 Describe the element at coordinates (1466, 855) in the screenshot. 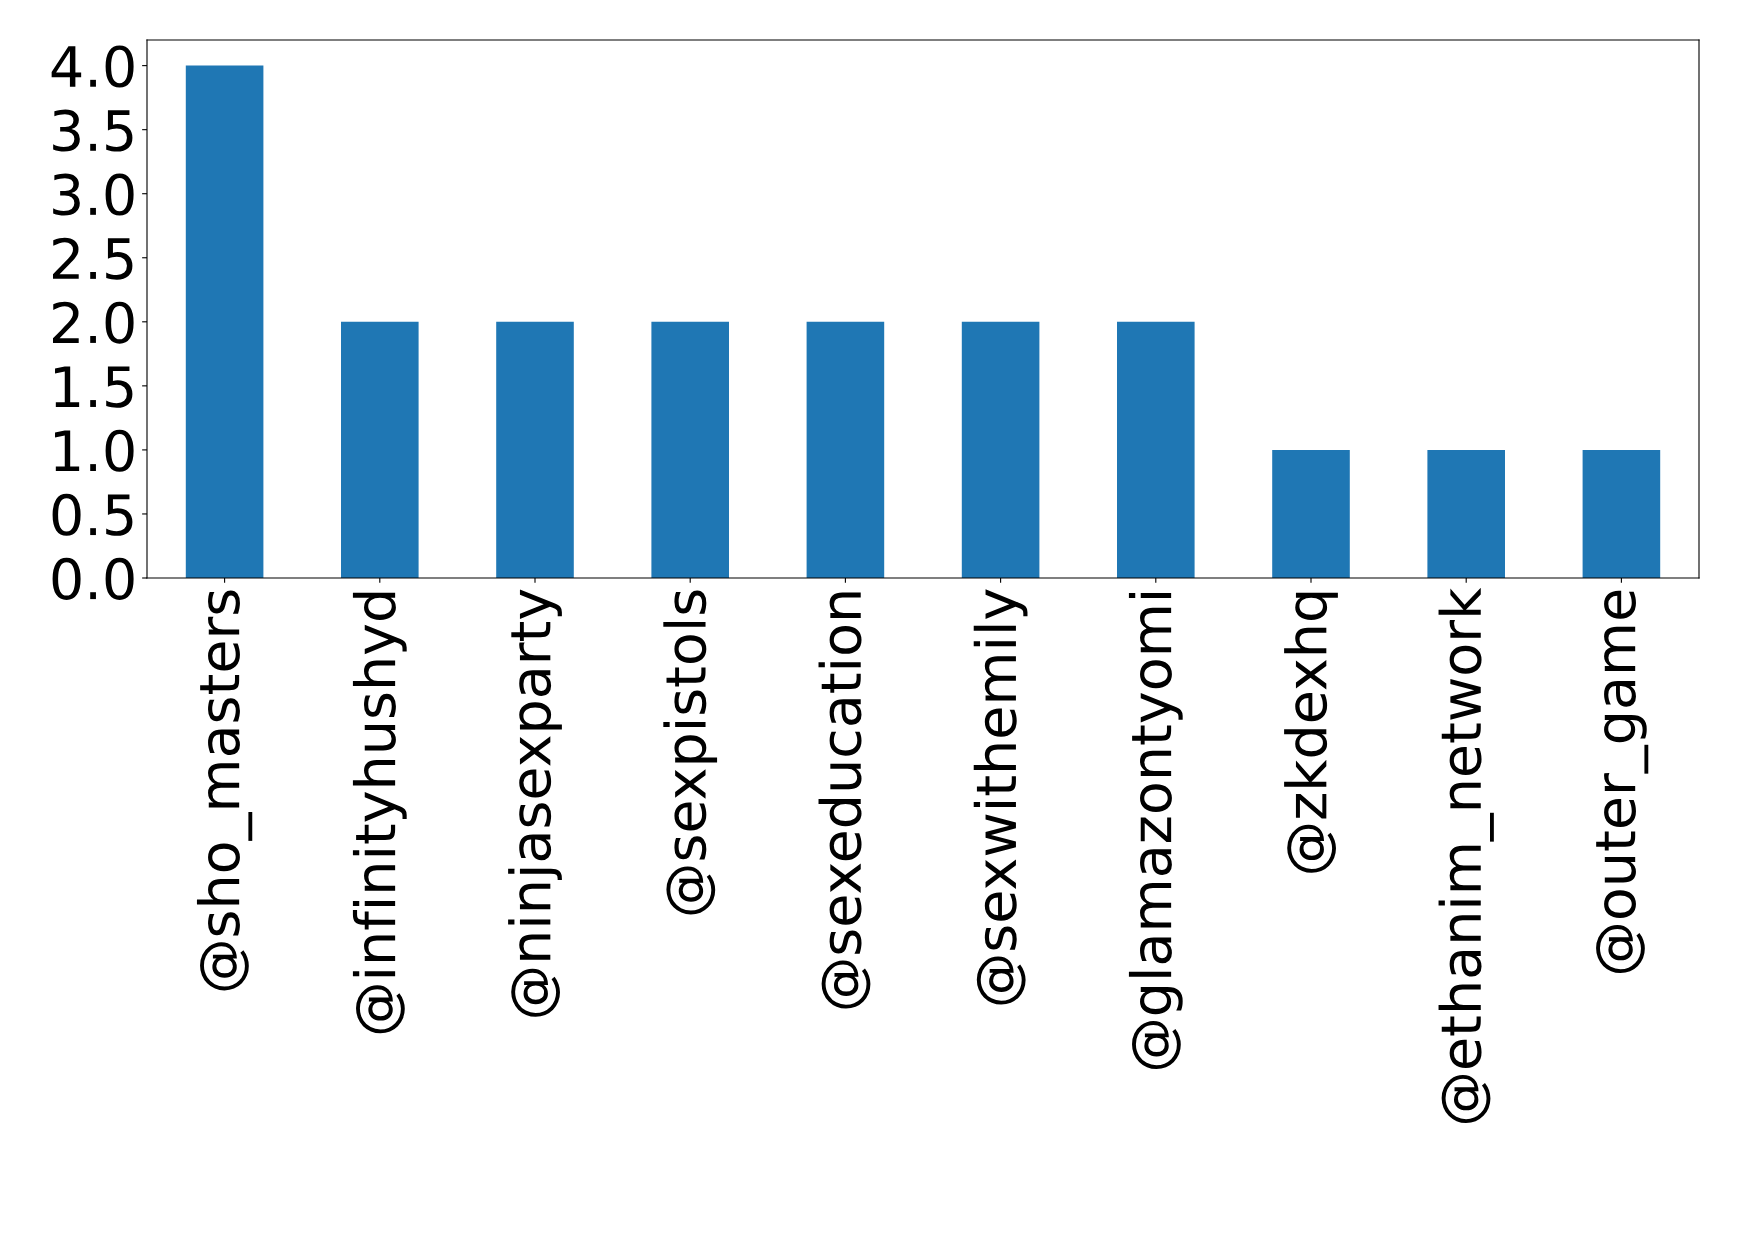

I see `x-tick-label: @ethanim_network` at that location.